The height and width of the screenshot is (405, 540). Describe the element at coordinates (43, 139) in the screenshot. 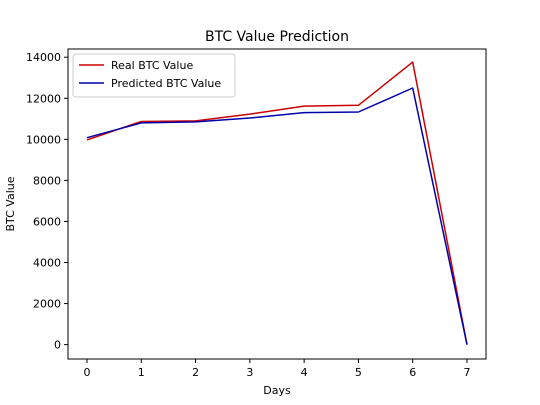

I see `y-tick-label: 10000` at that location.